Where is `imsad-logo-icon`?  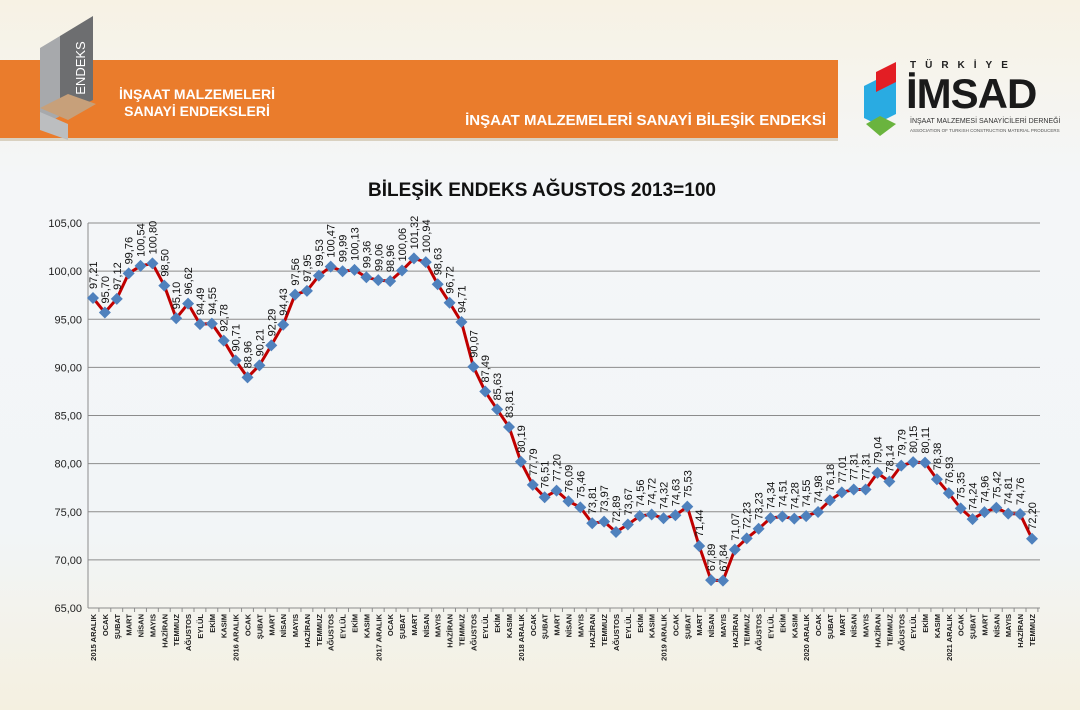 imsad-logo-icon is located at coordinates (880, 99).